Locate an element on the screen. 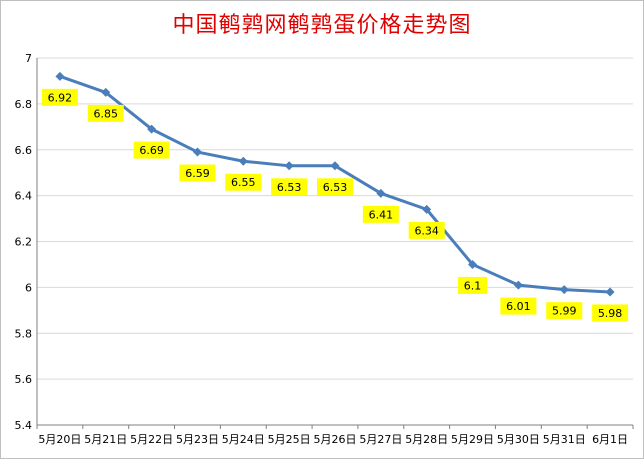 This screenshot has width=644, height=459. data-label: 6.59 is located at coordinates (197, 173).